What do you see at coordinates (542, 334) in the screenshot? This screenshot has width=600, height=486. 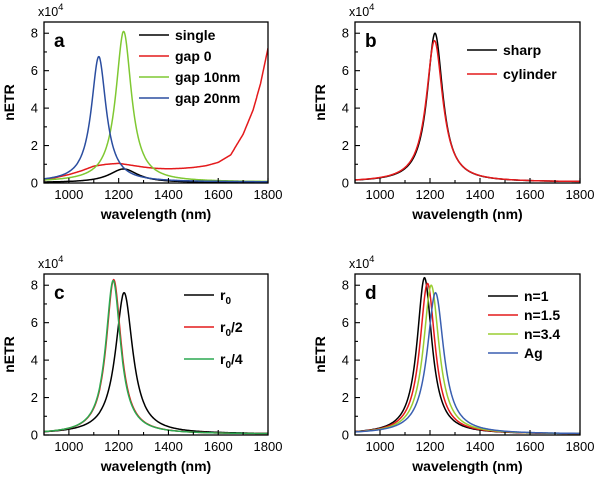 I see `legend-label: n=3.4` at bounding box center [542, 334].